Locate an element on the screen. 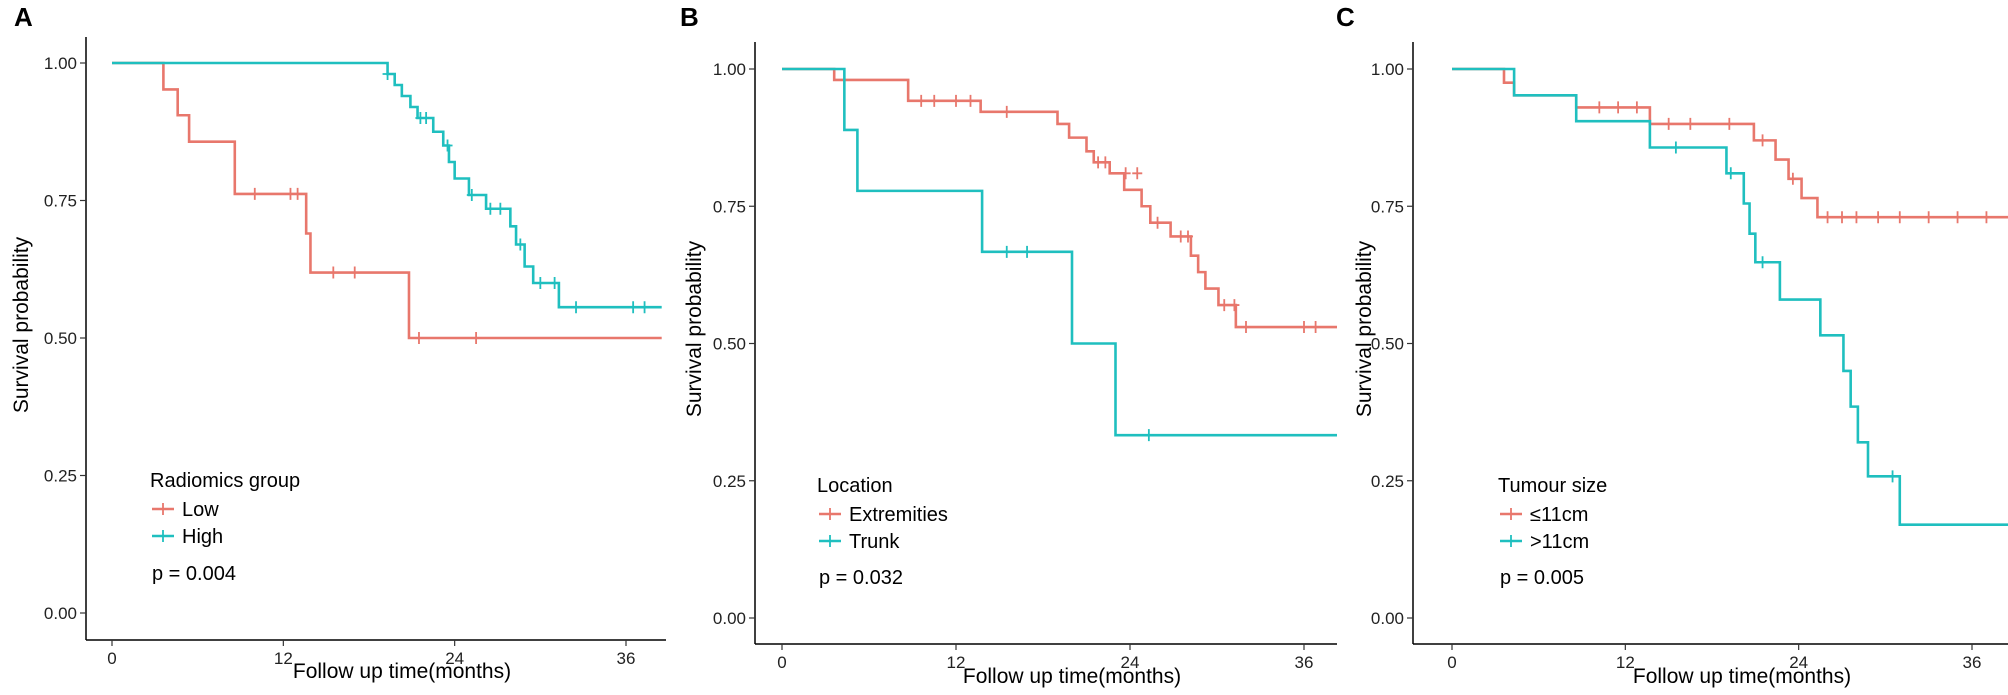  legend-title: Radiomics group is located at coordinates (225, 481).